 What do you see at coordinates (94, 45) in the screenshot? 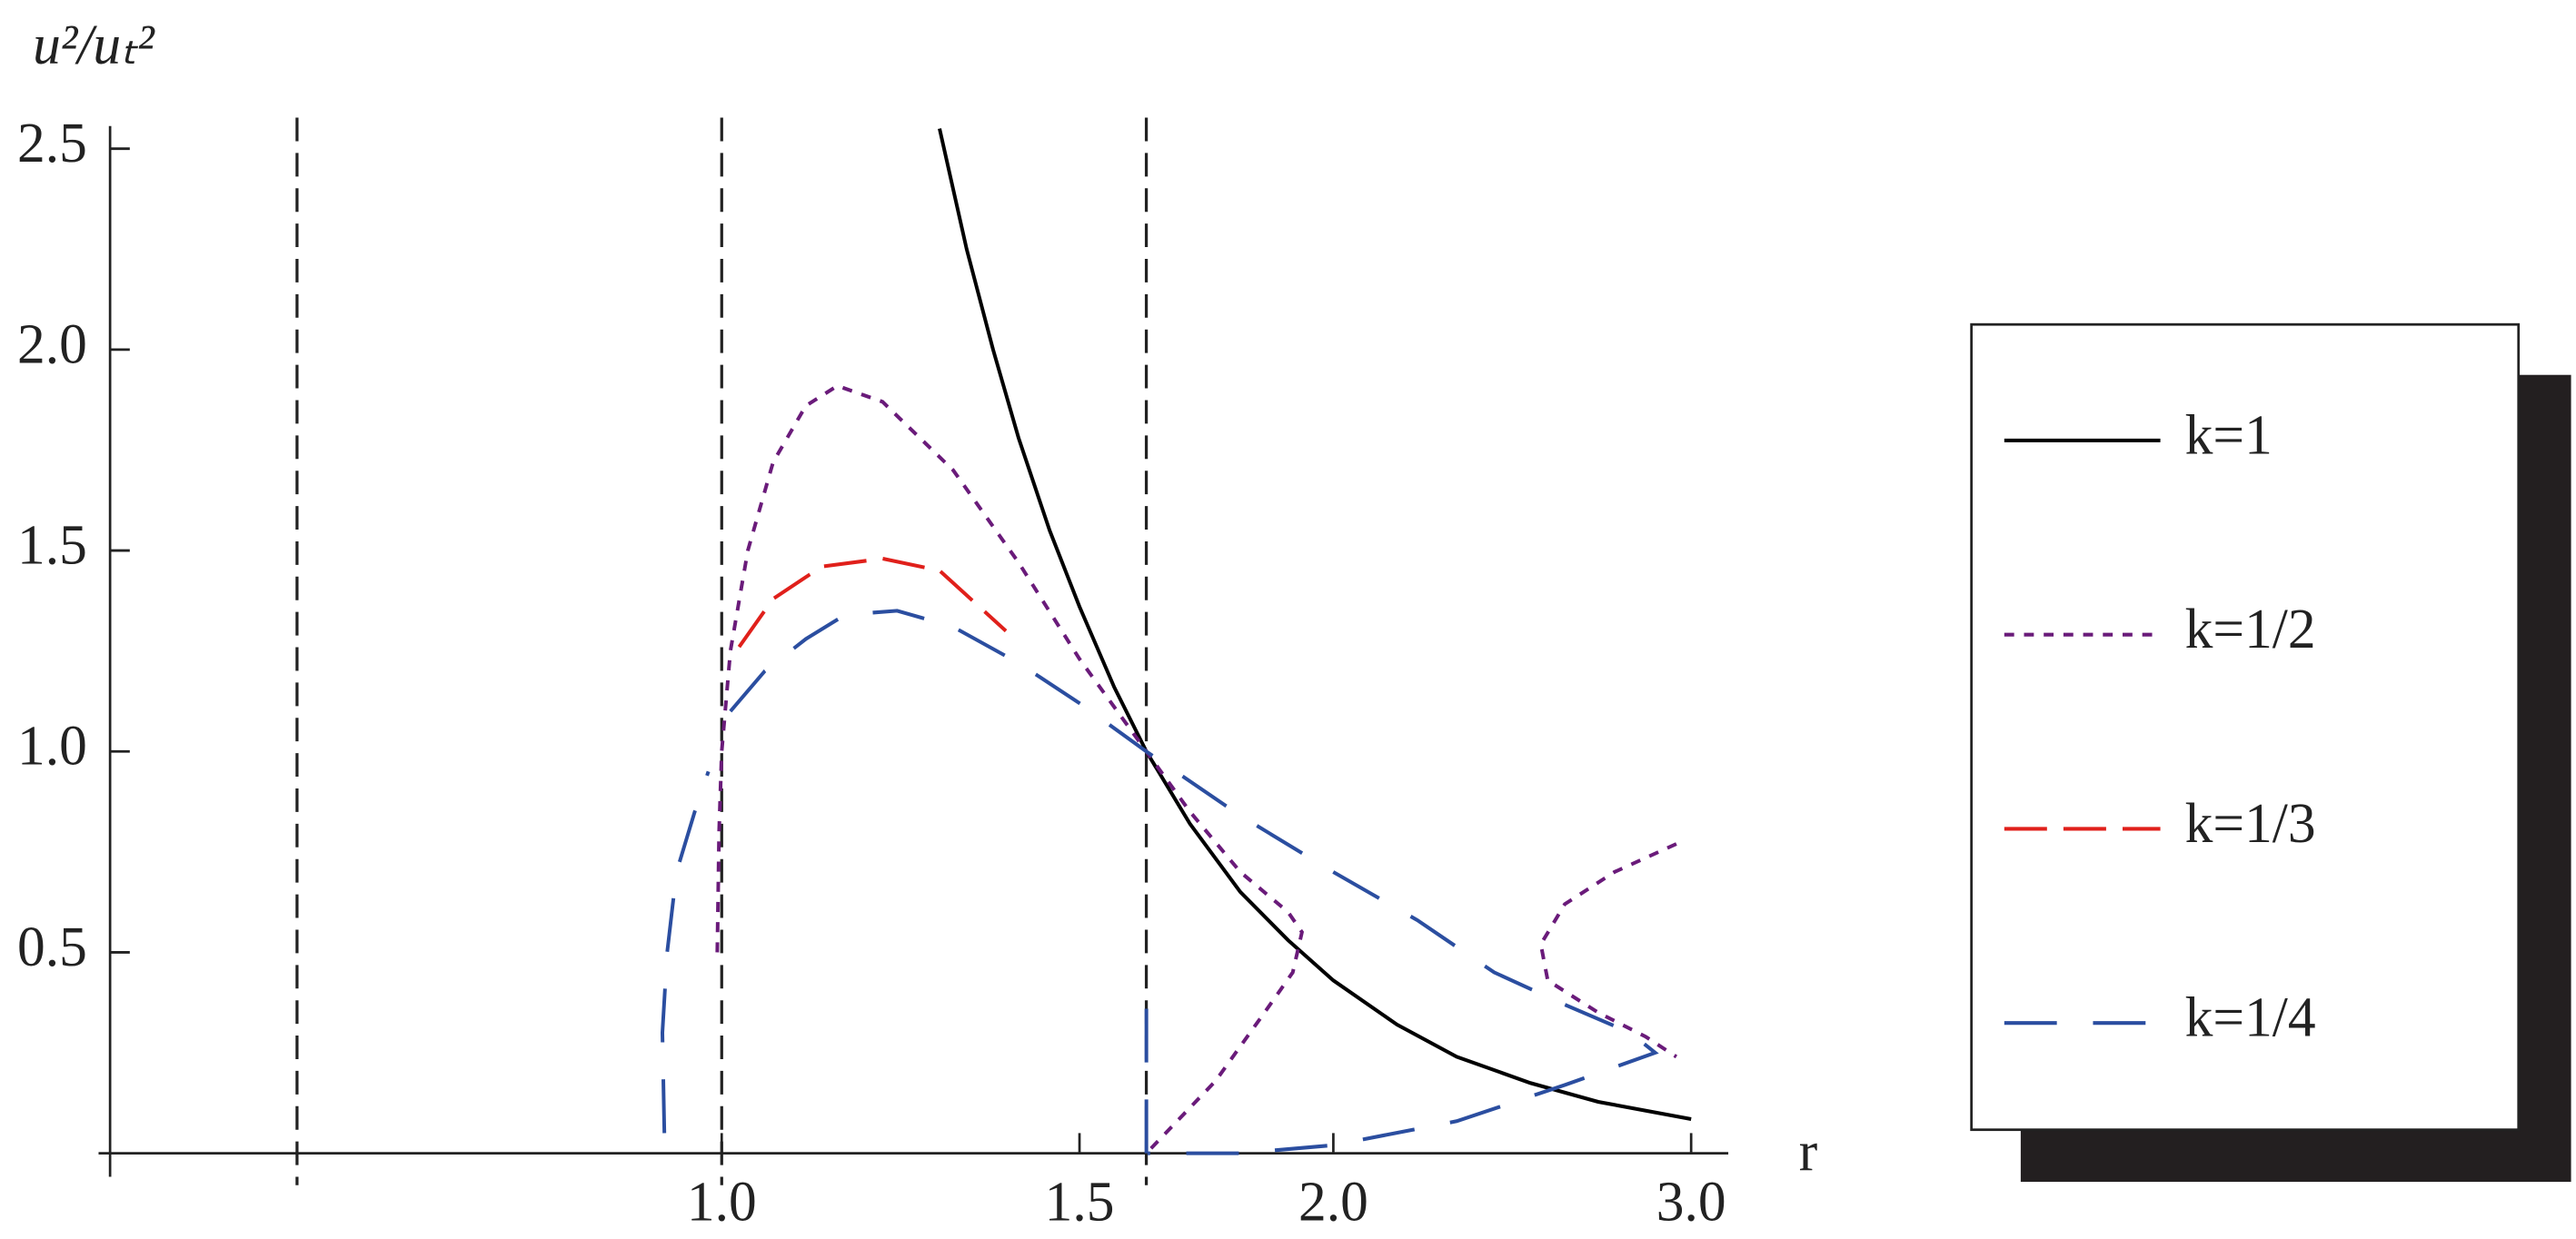
I see `y-axis-label: u²/uₜ²` at bounding box center [94, 45].